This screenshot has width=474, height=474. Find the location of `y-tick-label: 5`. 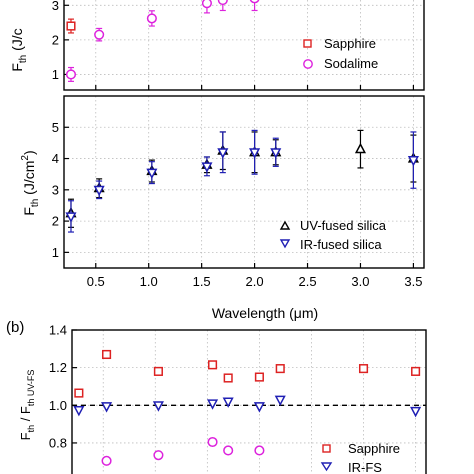

y-tick-label: 5 is located at coordinates (55, 127).